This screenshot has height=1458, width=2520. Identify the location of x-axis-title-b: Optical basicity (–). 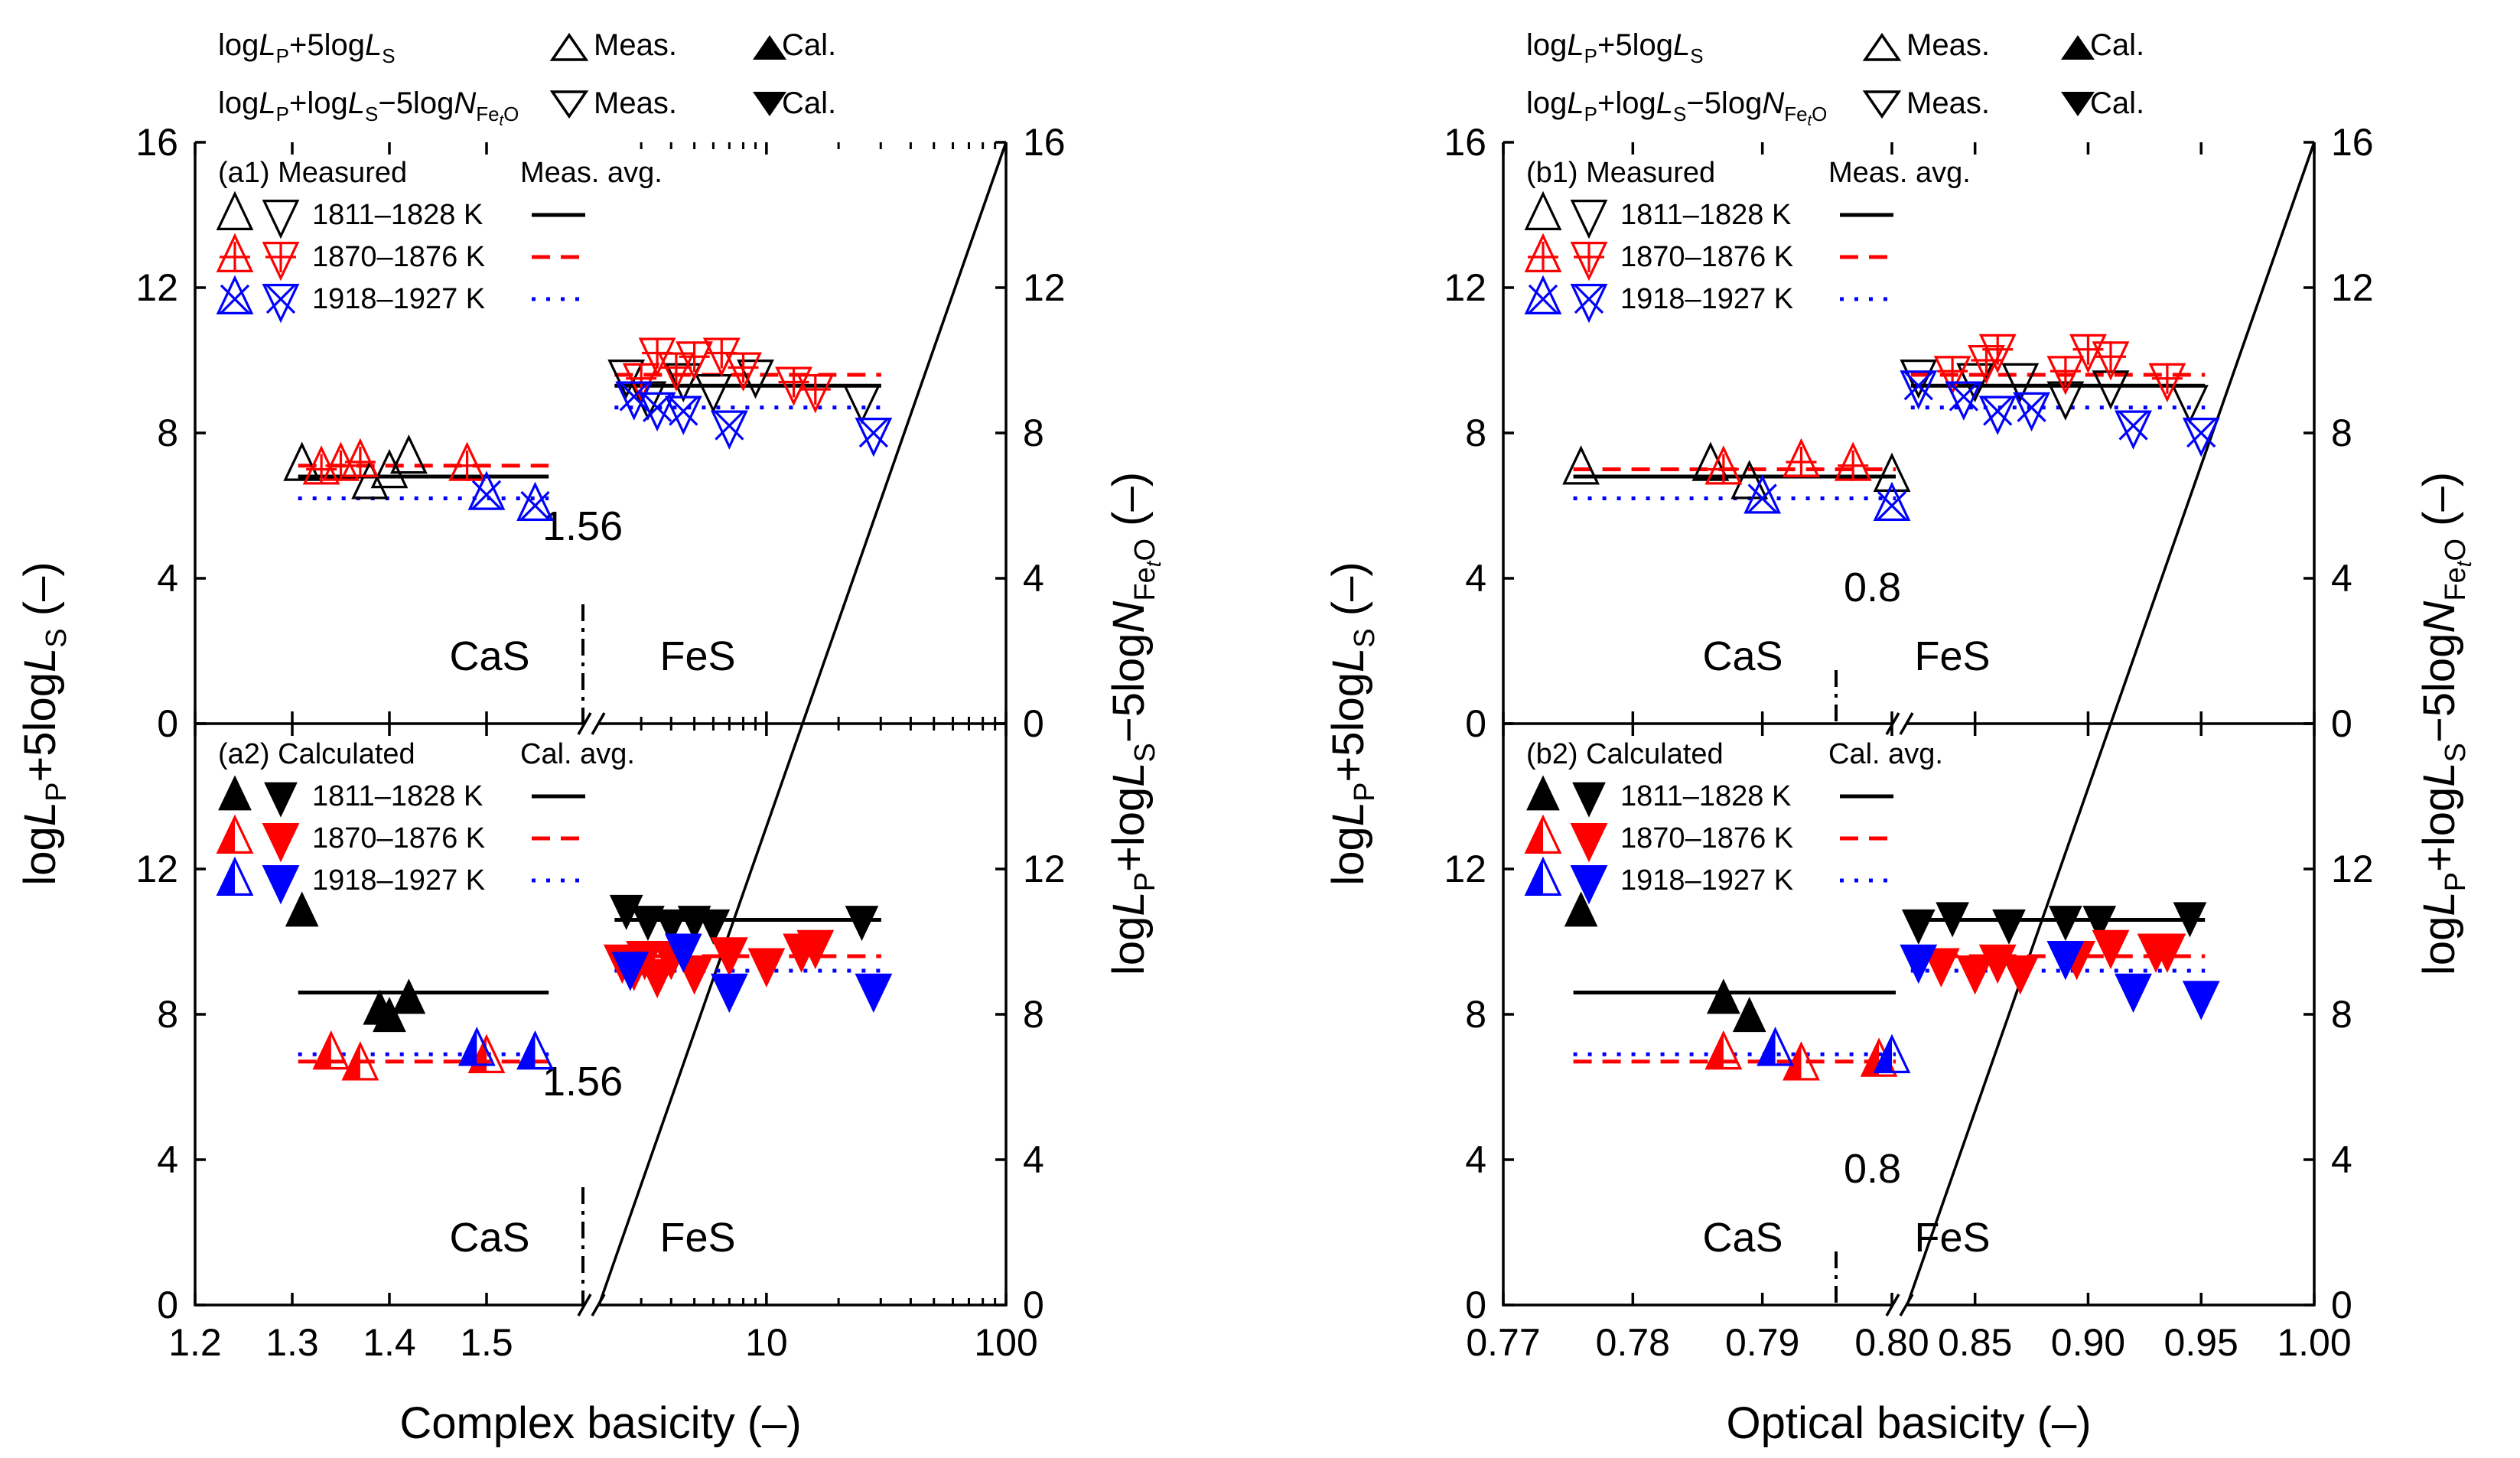
(1908, 1423).